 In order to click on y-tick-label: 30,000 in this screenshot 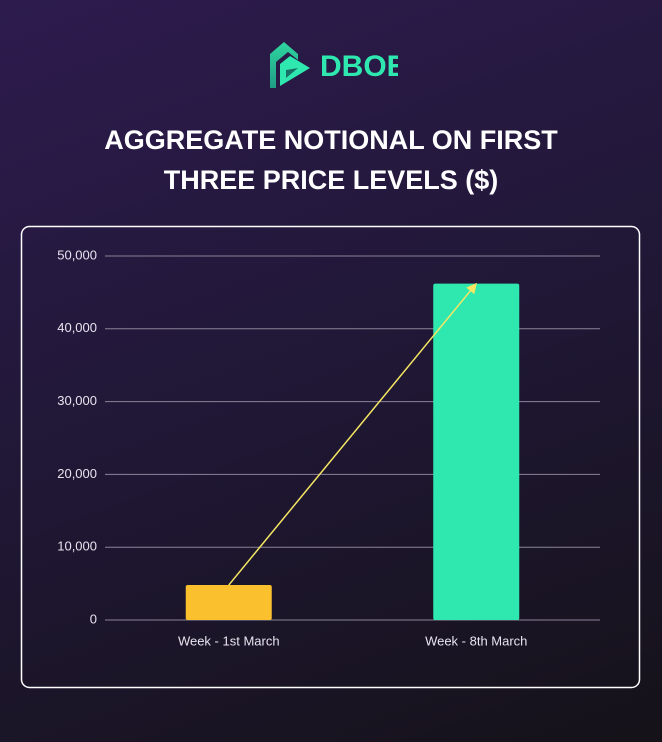, I will do `click(77, 400)`.